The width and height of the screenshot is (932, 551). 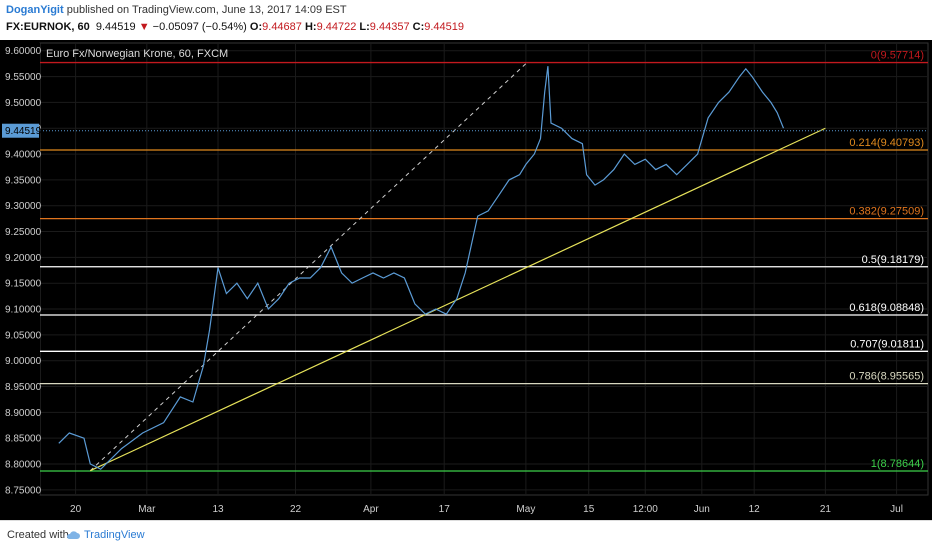 What do you see at coordinates (73, 535) in the screenshot?
I see `tradingview-cloud-icon` at bounding box center [73, 535].